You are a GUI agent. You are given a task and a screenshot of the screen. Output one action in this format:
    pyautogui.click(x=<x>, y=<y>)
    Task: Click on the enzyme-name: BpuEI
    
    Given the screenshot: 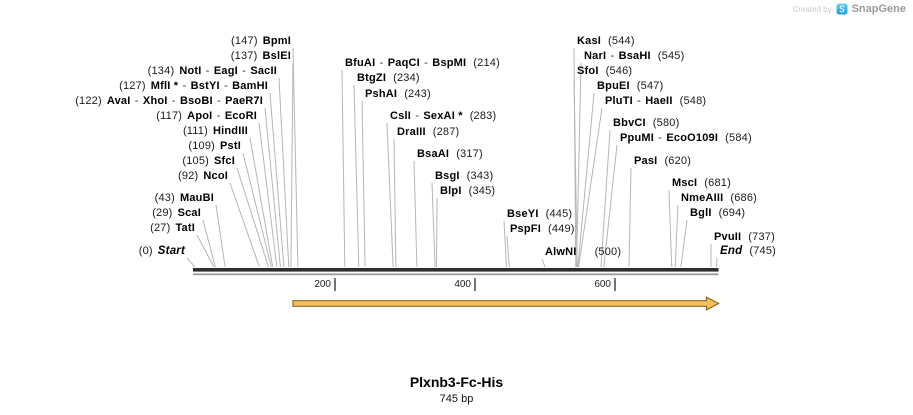 What is the action you would take?
    pyautogui.click(x=613, y=86)
    